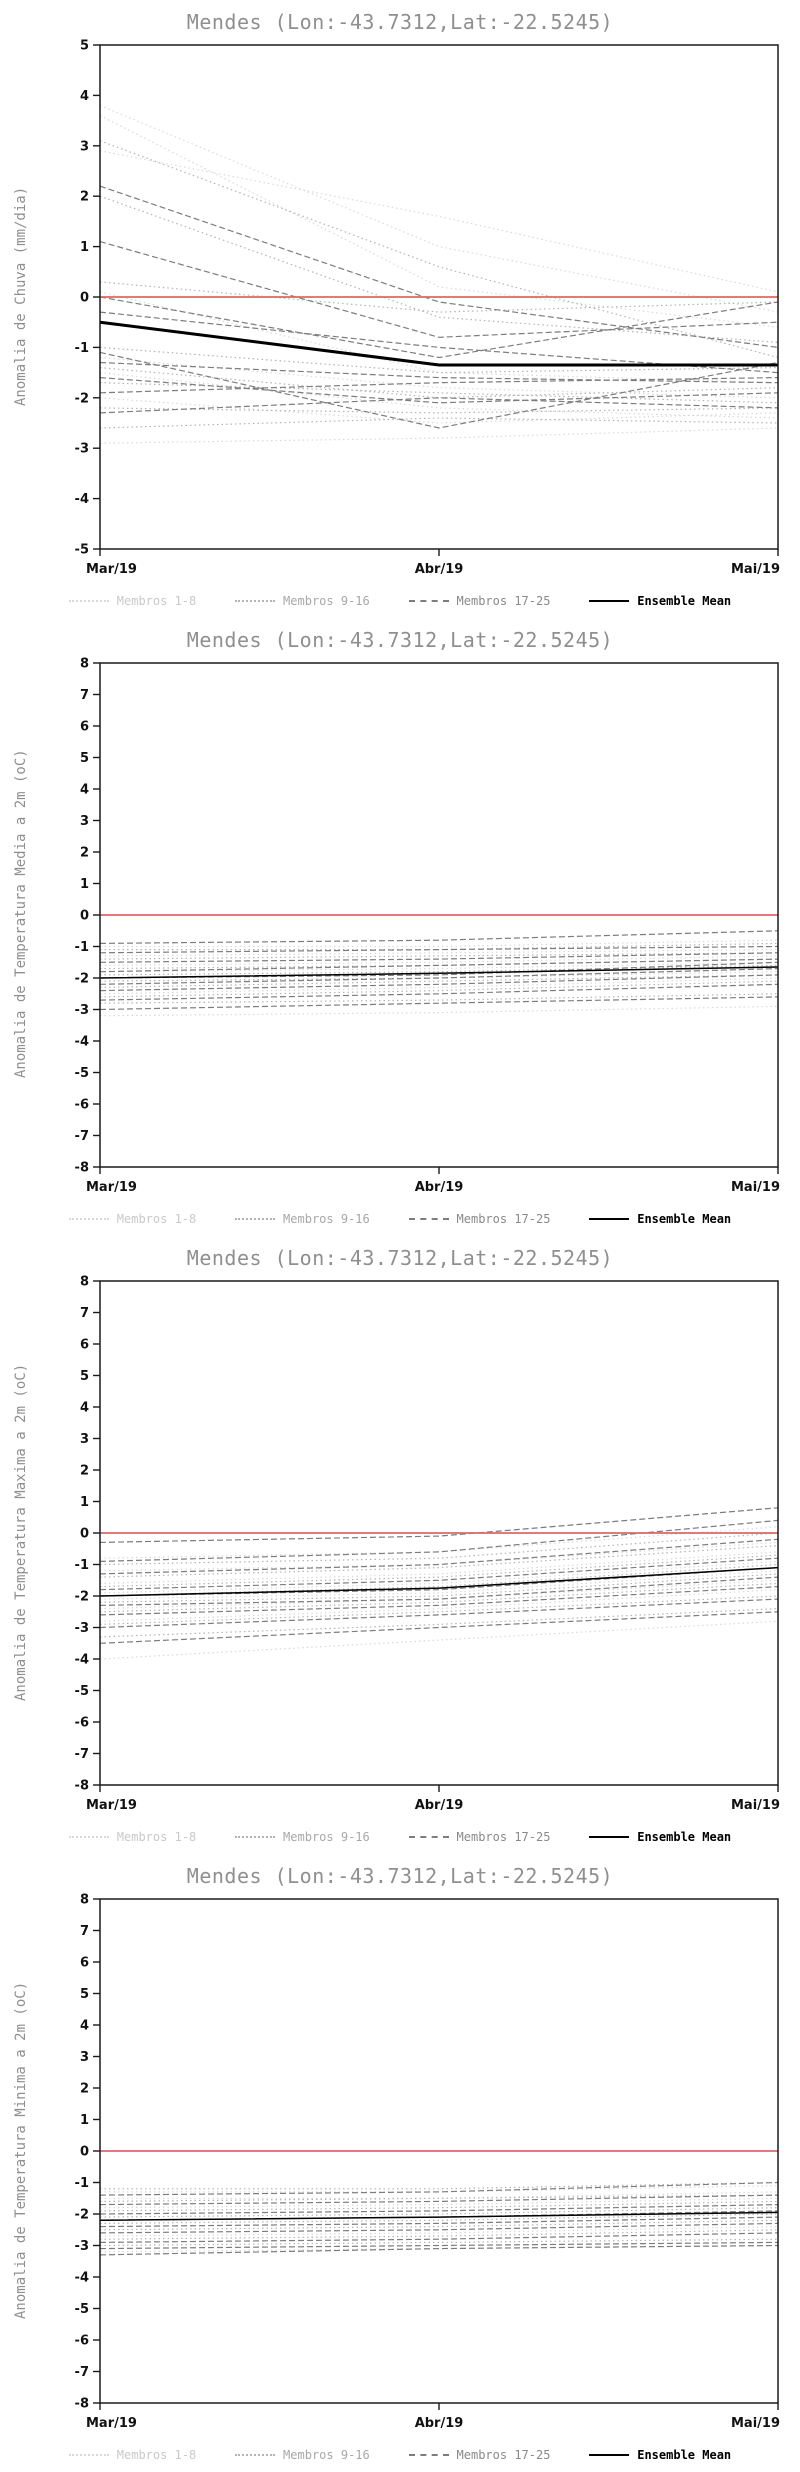 The width and height of the screenshot is (800, 2472). I want to click on y-axis-label: Anomalia de Chuva (mm/dia), so click(21, 296).